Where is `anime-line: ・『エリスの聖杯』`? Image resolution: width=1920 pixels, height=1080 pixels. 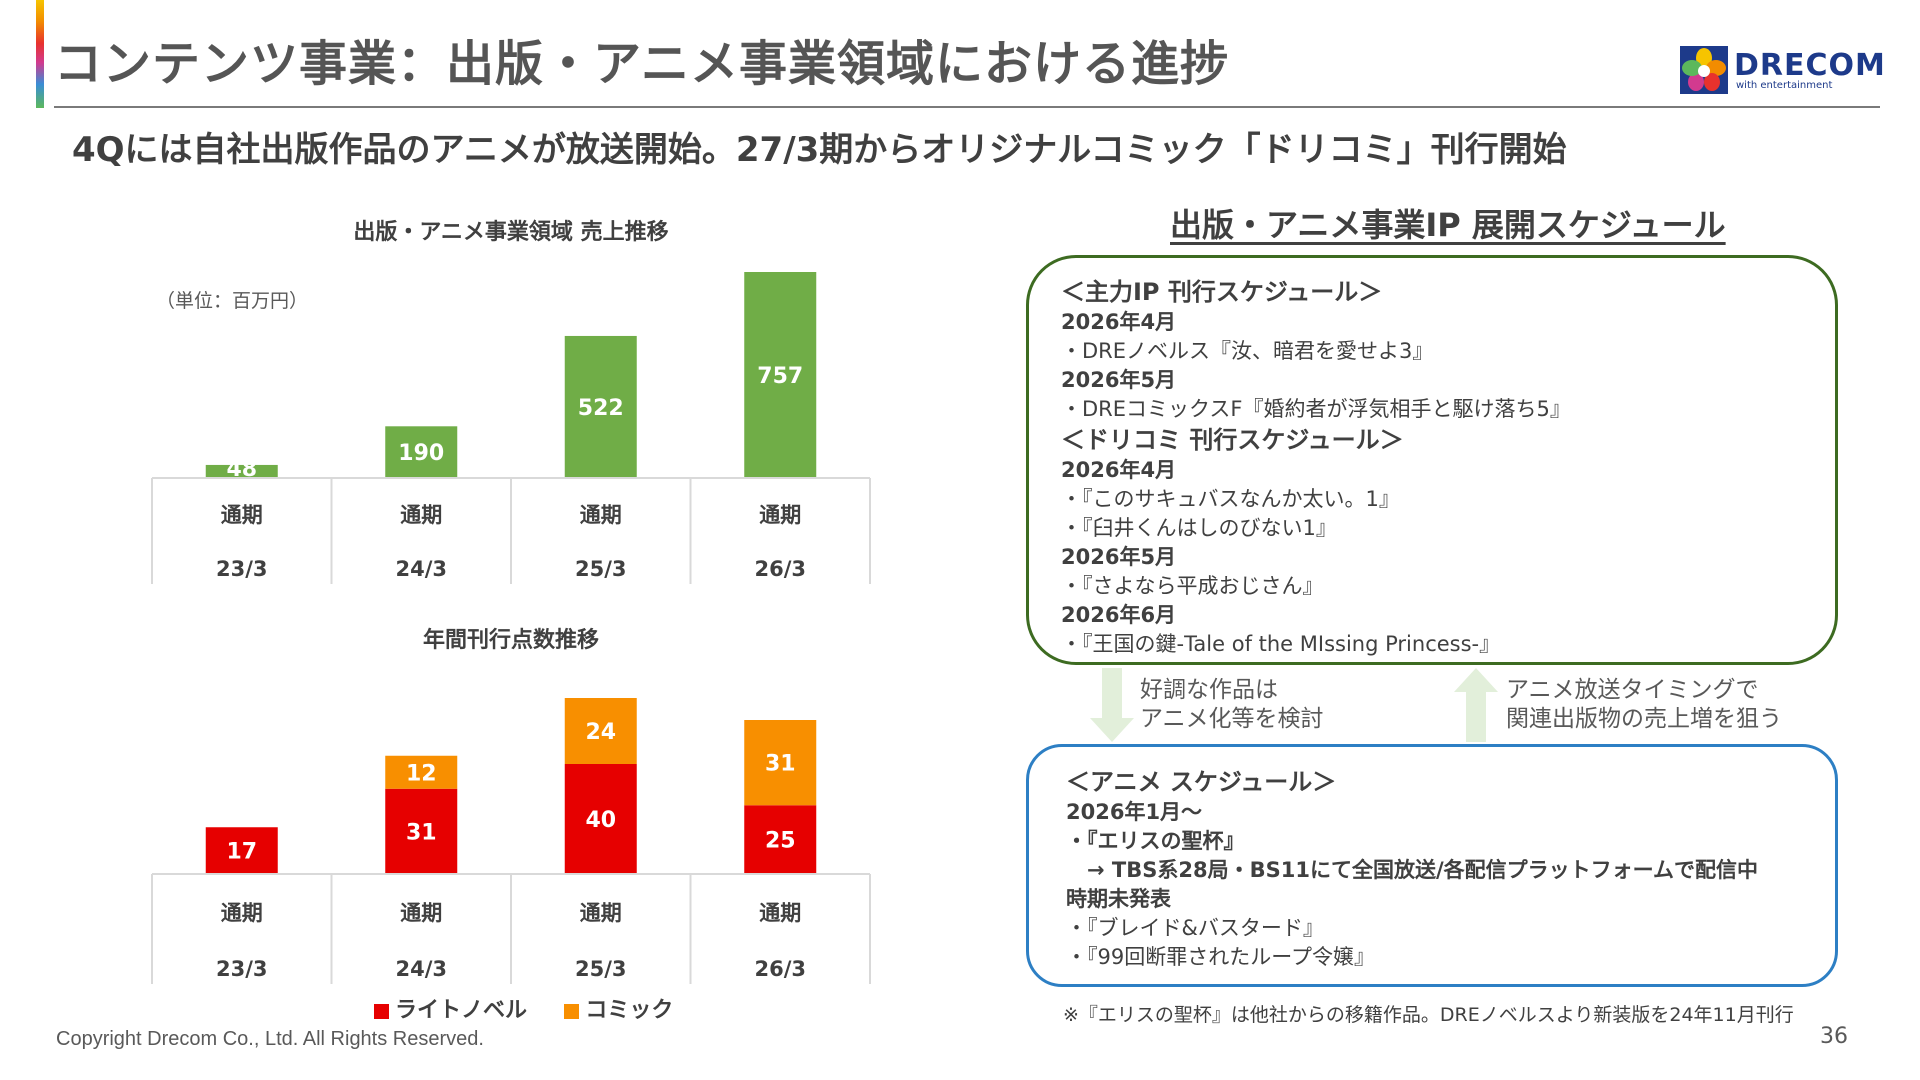 anime-line: ・『エリスの聖杯』 is located at coordinates (1155, 841).